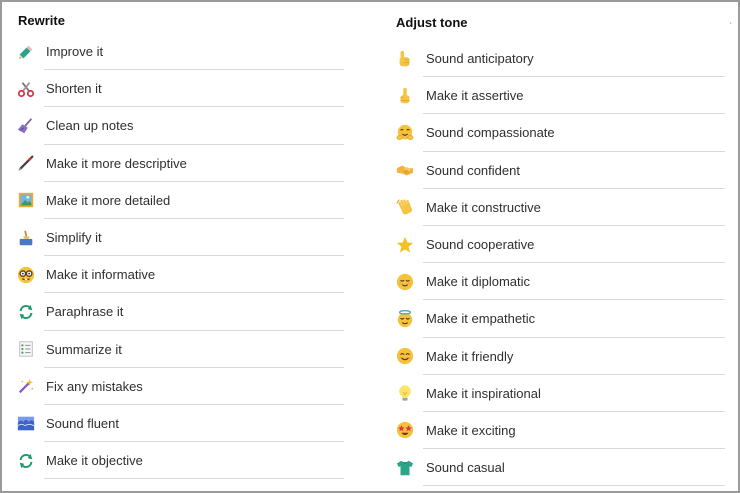 The height and width of the screenshot is (493, 740). What do you see at coordinates (174, 386) in the screenshot?
I see `menu-item-fix-mistakes: Fix any mistakes` at bounding box center [174, 386].